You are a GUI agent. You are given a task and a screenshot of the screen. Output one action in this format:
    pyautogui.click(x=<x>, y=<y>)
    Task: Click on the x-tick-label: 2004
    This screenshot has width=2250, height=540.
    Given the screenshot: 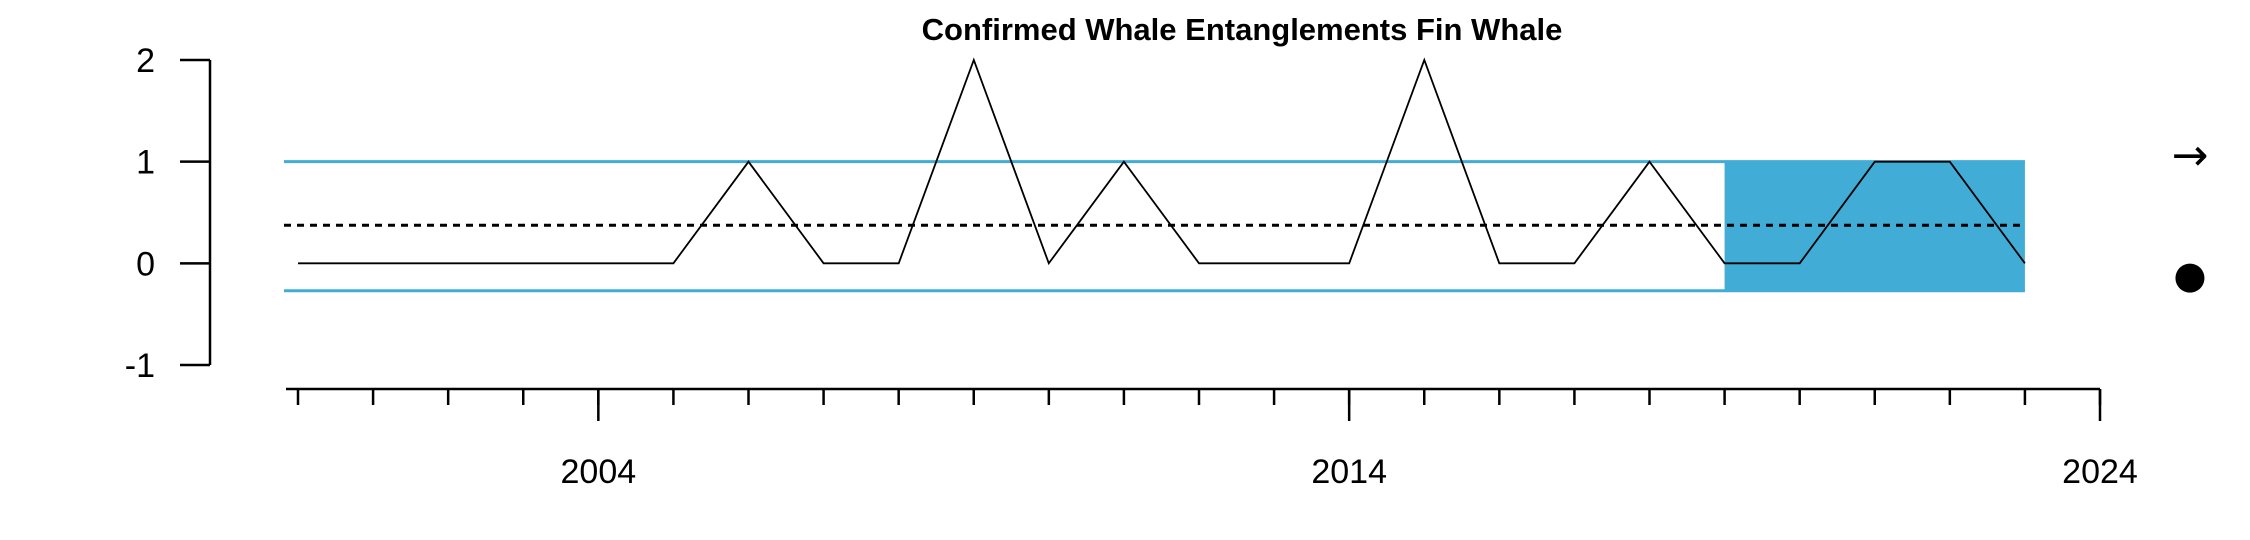 What is the action you would take?
    pyautogui.click(x=599, y=472)
    